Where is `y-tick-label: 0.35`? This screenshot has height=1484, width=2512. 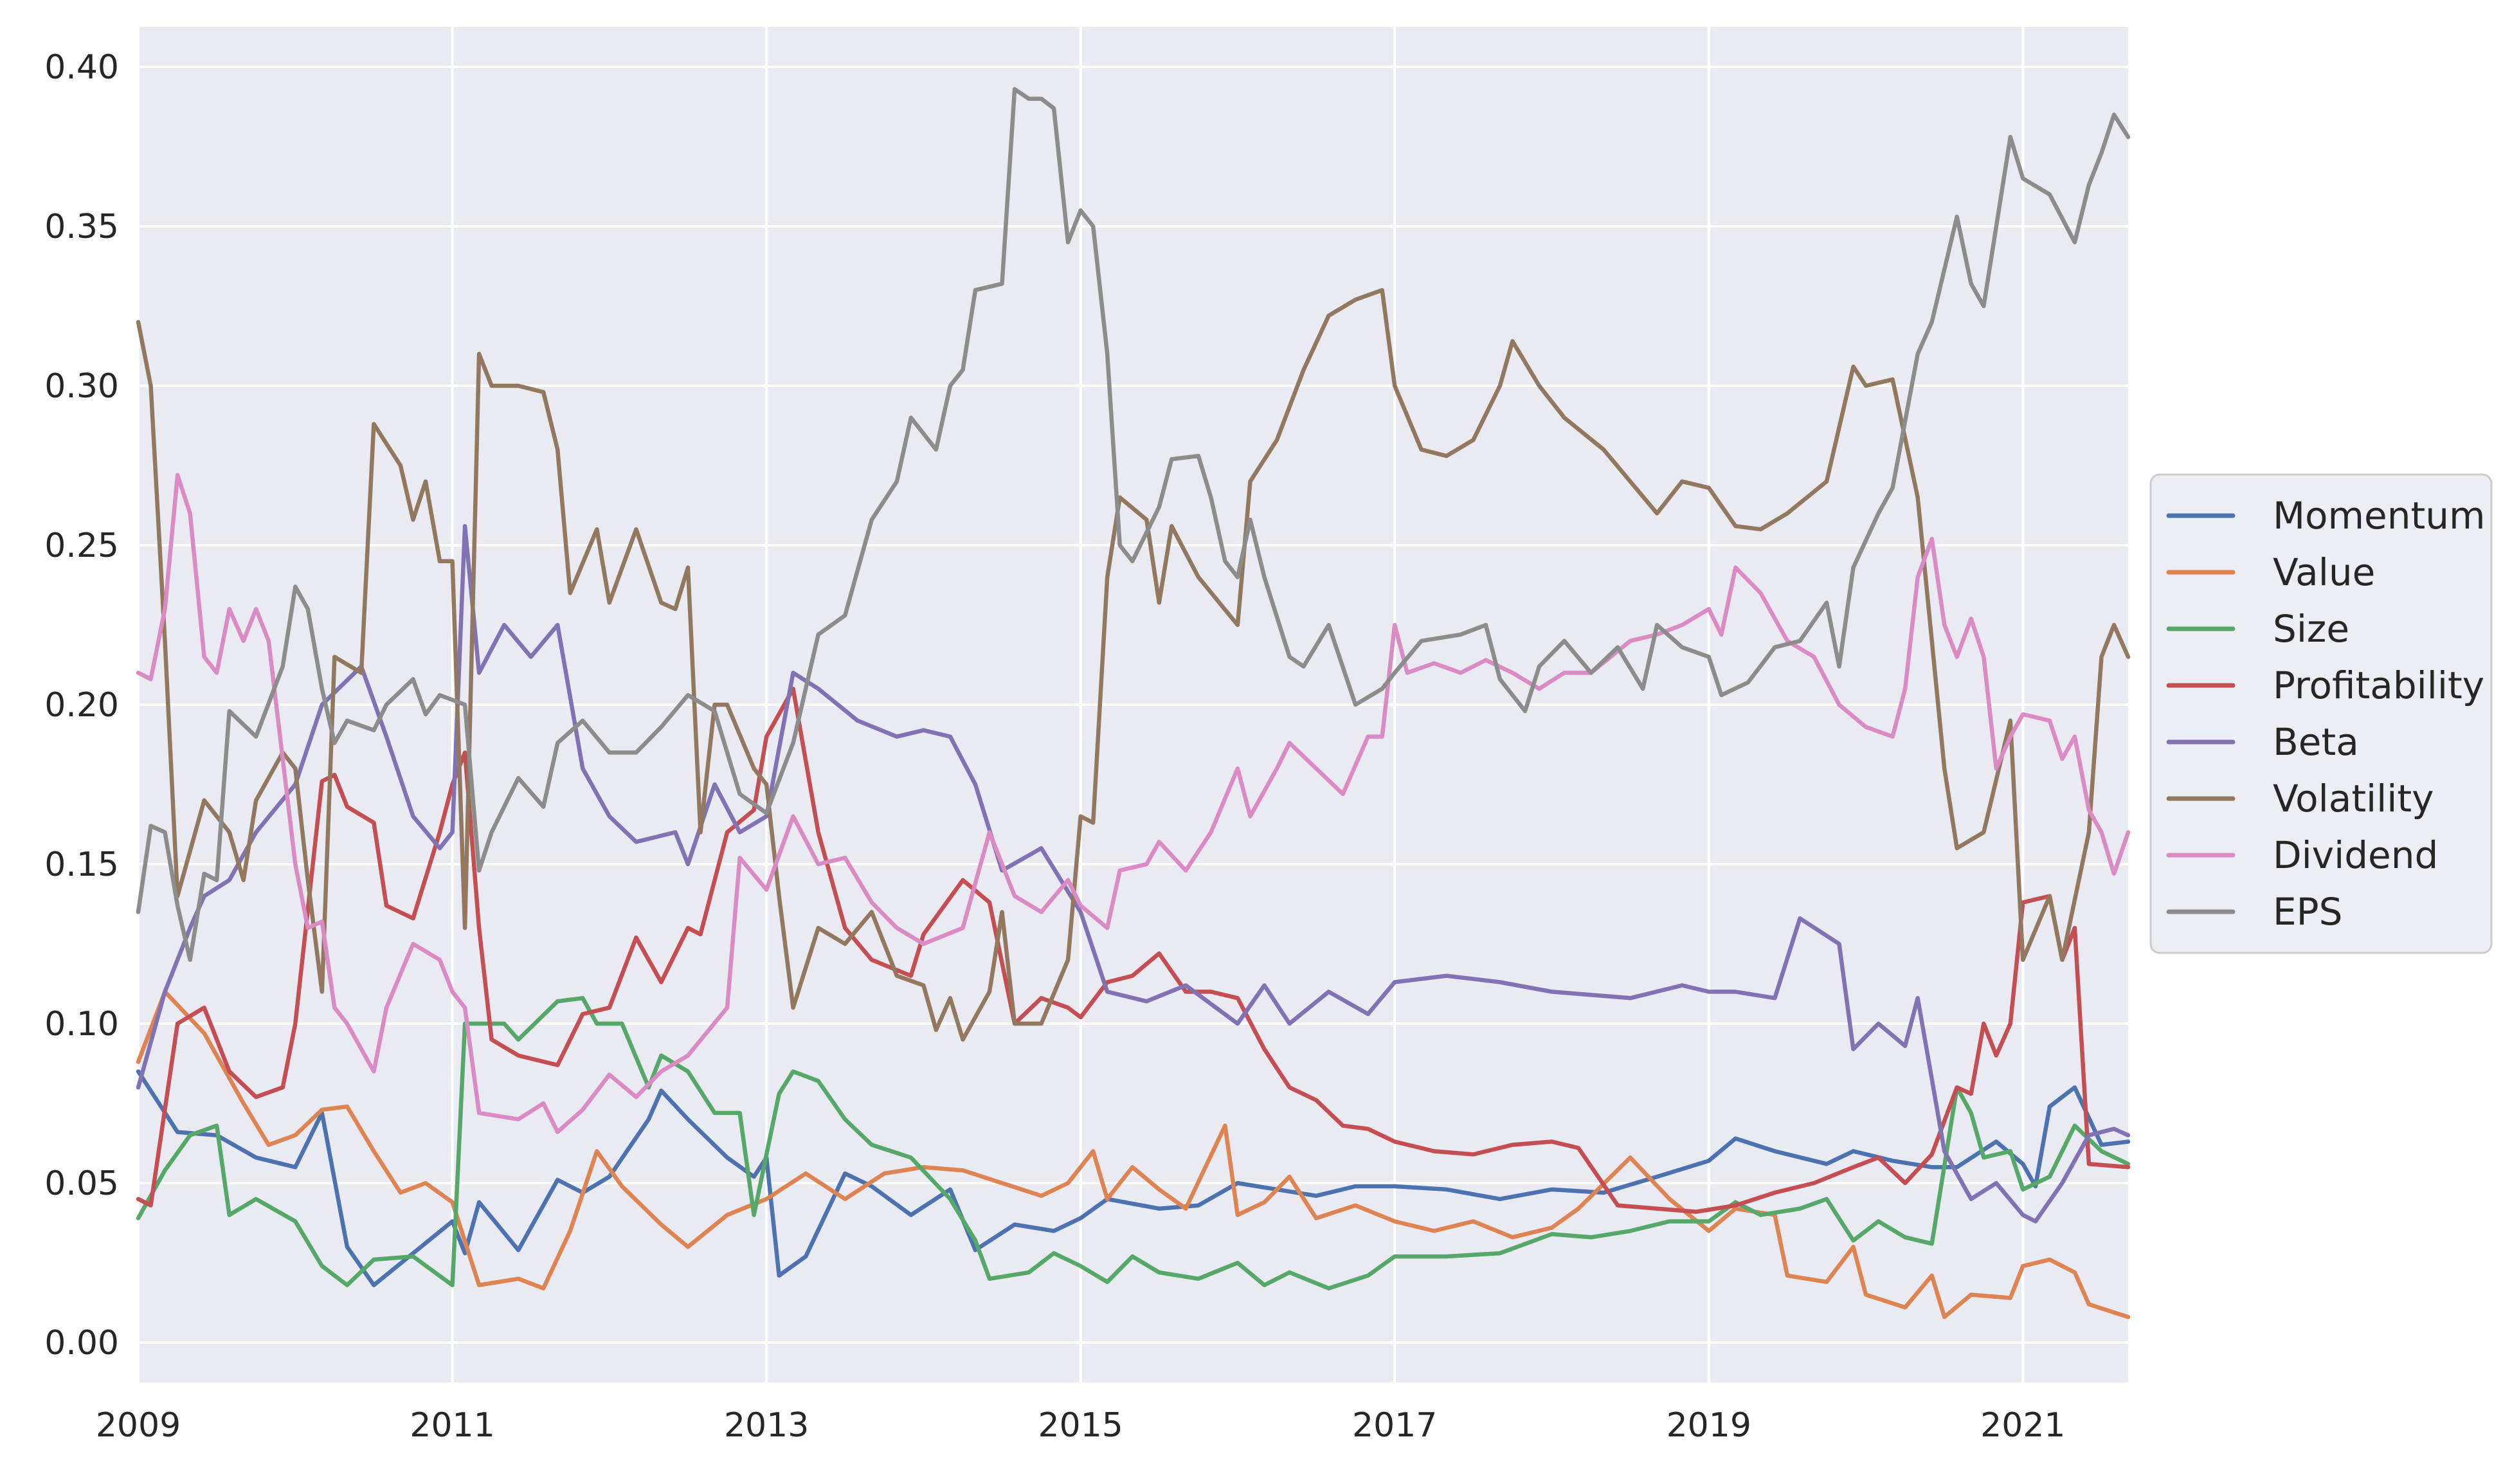 y-tick-label: 0.35 is located at coordinates (82, 227).